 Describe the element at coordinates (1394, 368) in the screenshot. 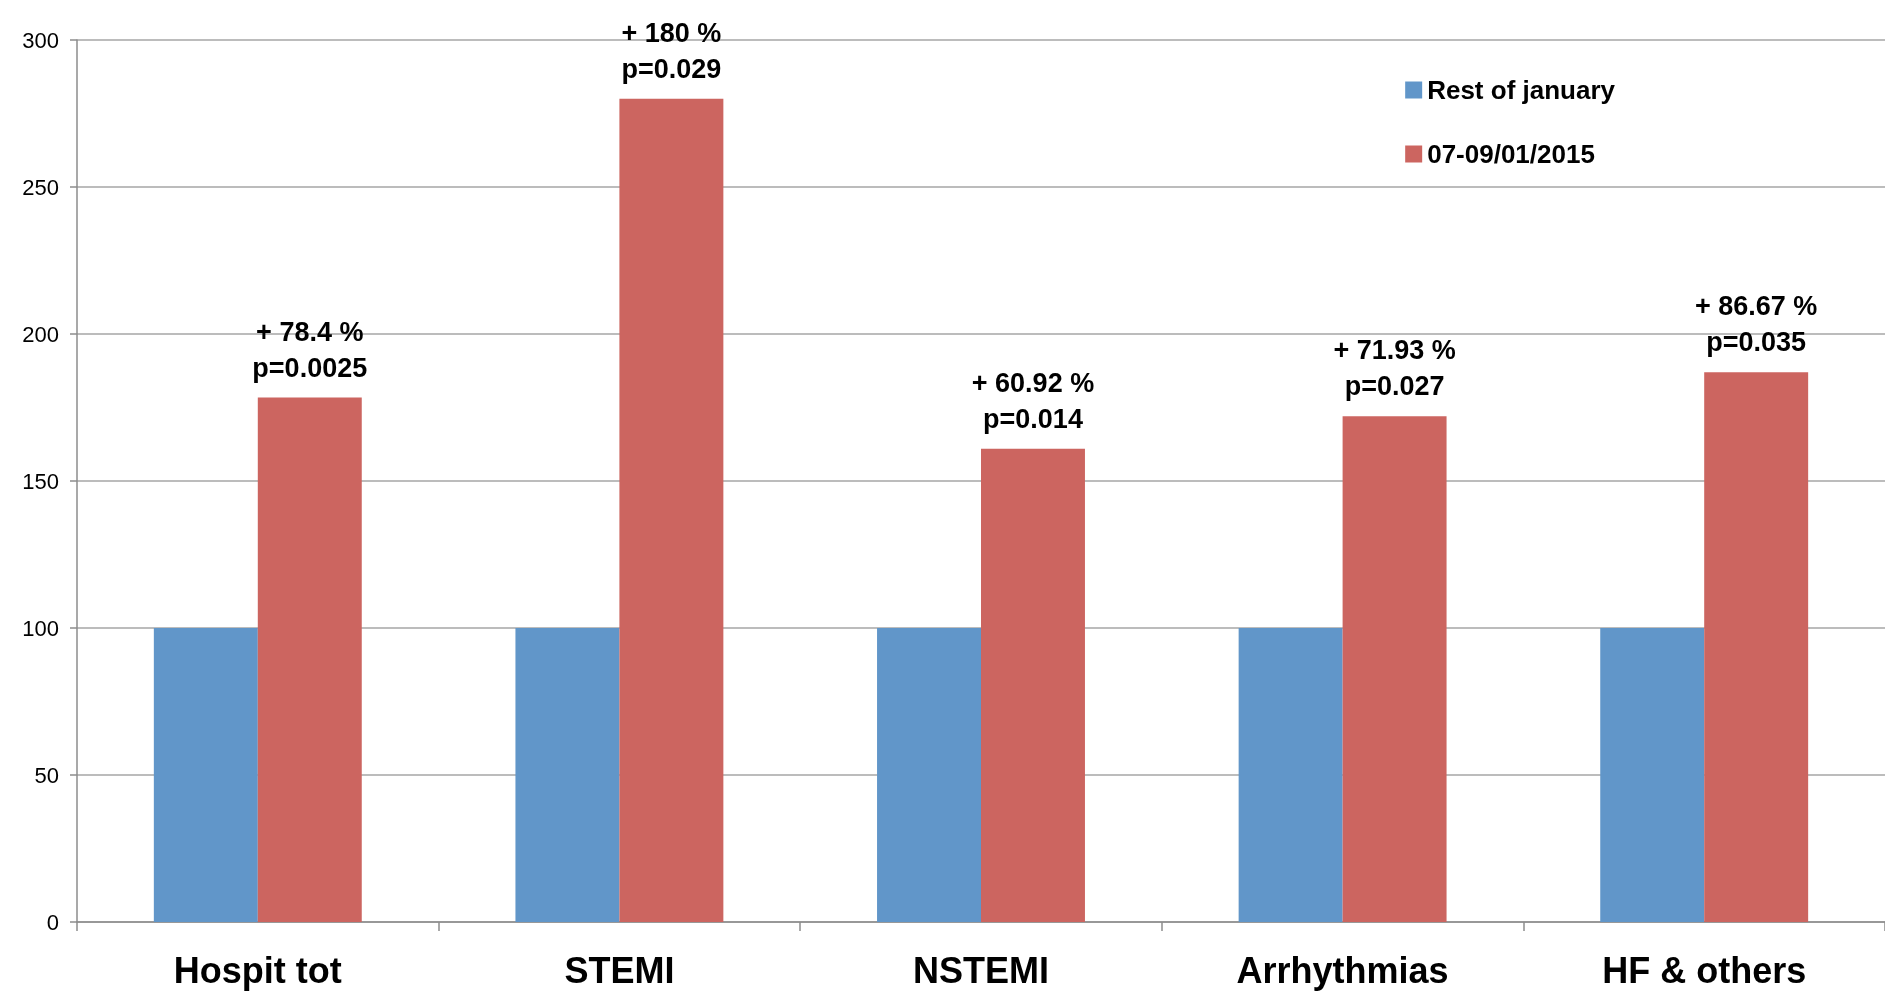

I see `annotation: + 71.93 % p=0.027` at that location.